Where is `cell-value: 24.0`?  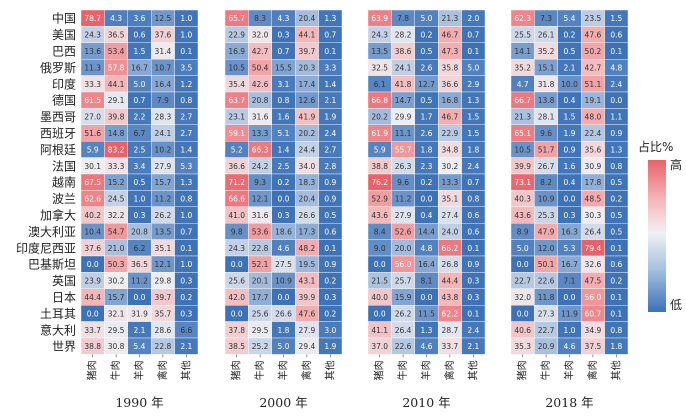
cell-value: 24.0 is located at coordinates (450, 231).